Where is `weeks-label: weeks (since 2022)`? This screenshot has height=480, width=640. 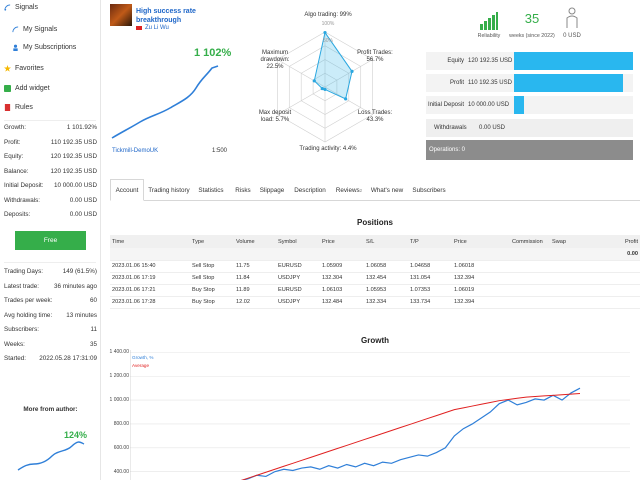
weeks-label: weeks (since 2022) is located at coordinates (532, 36).